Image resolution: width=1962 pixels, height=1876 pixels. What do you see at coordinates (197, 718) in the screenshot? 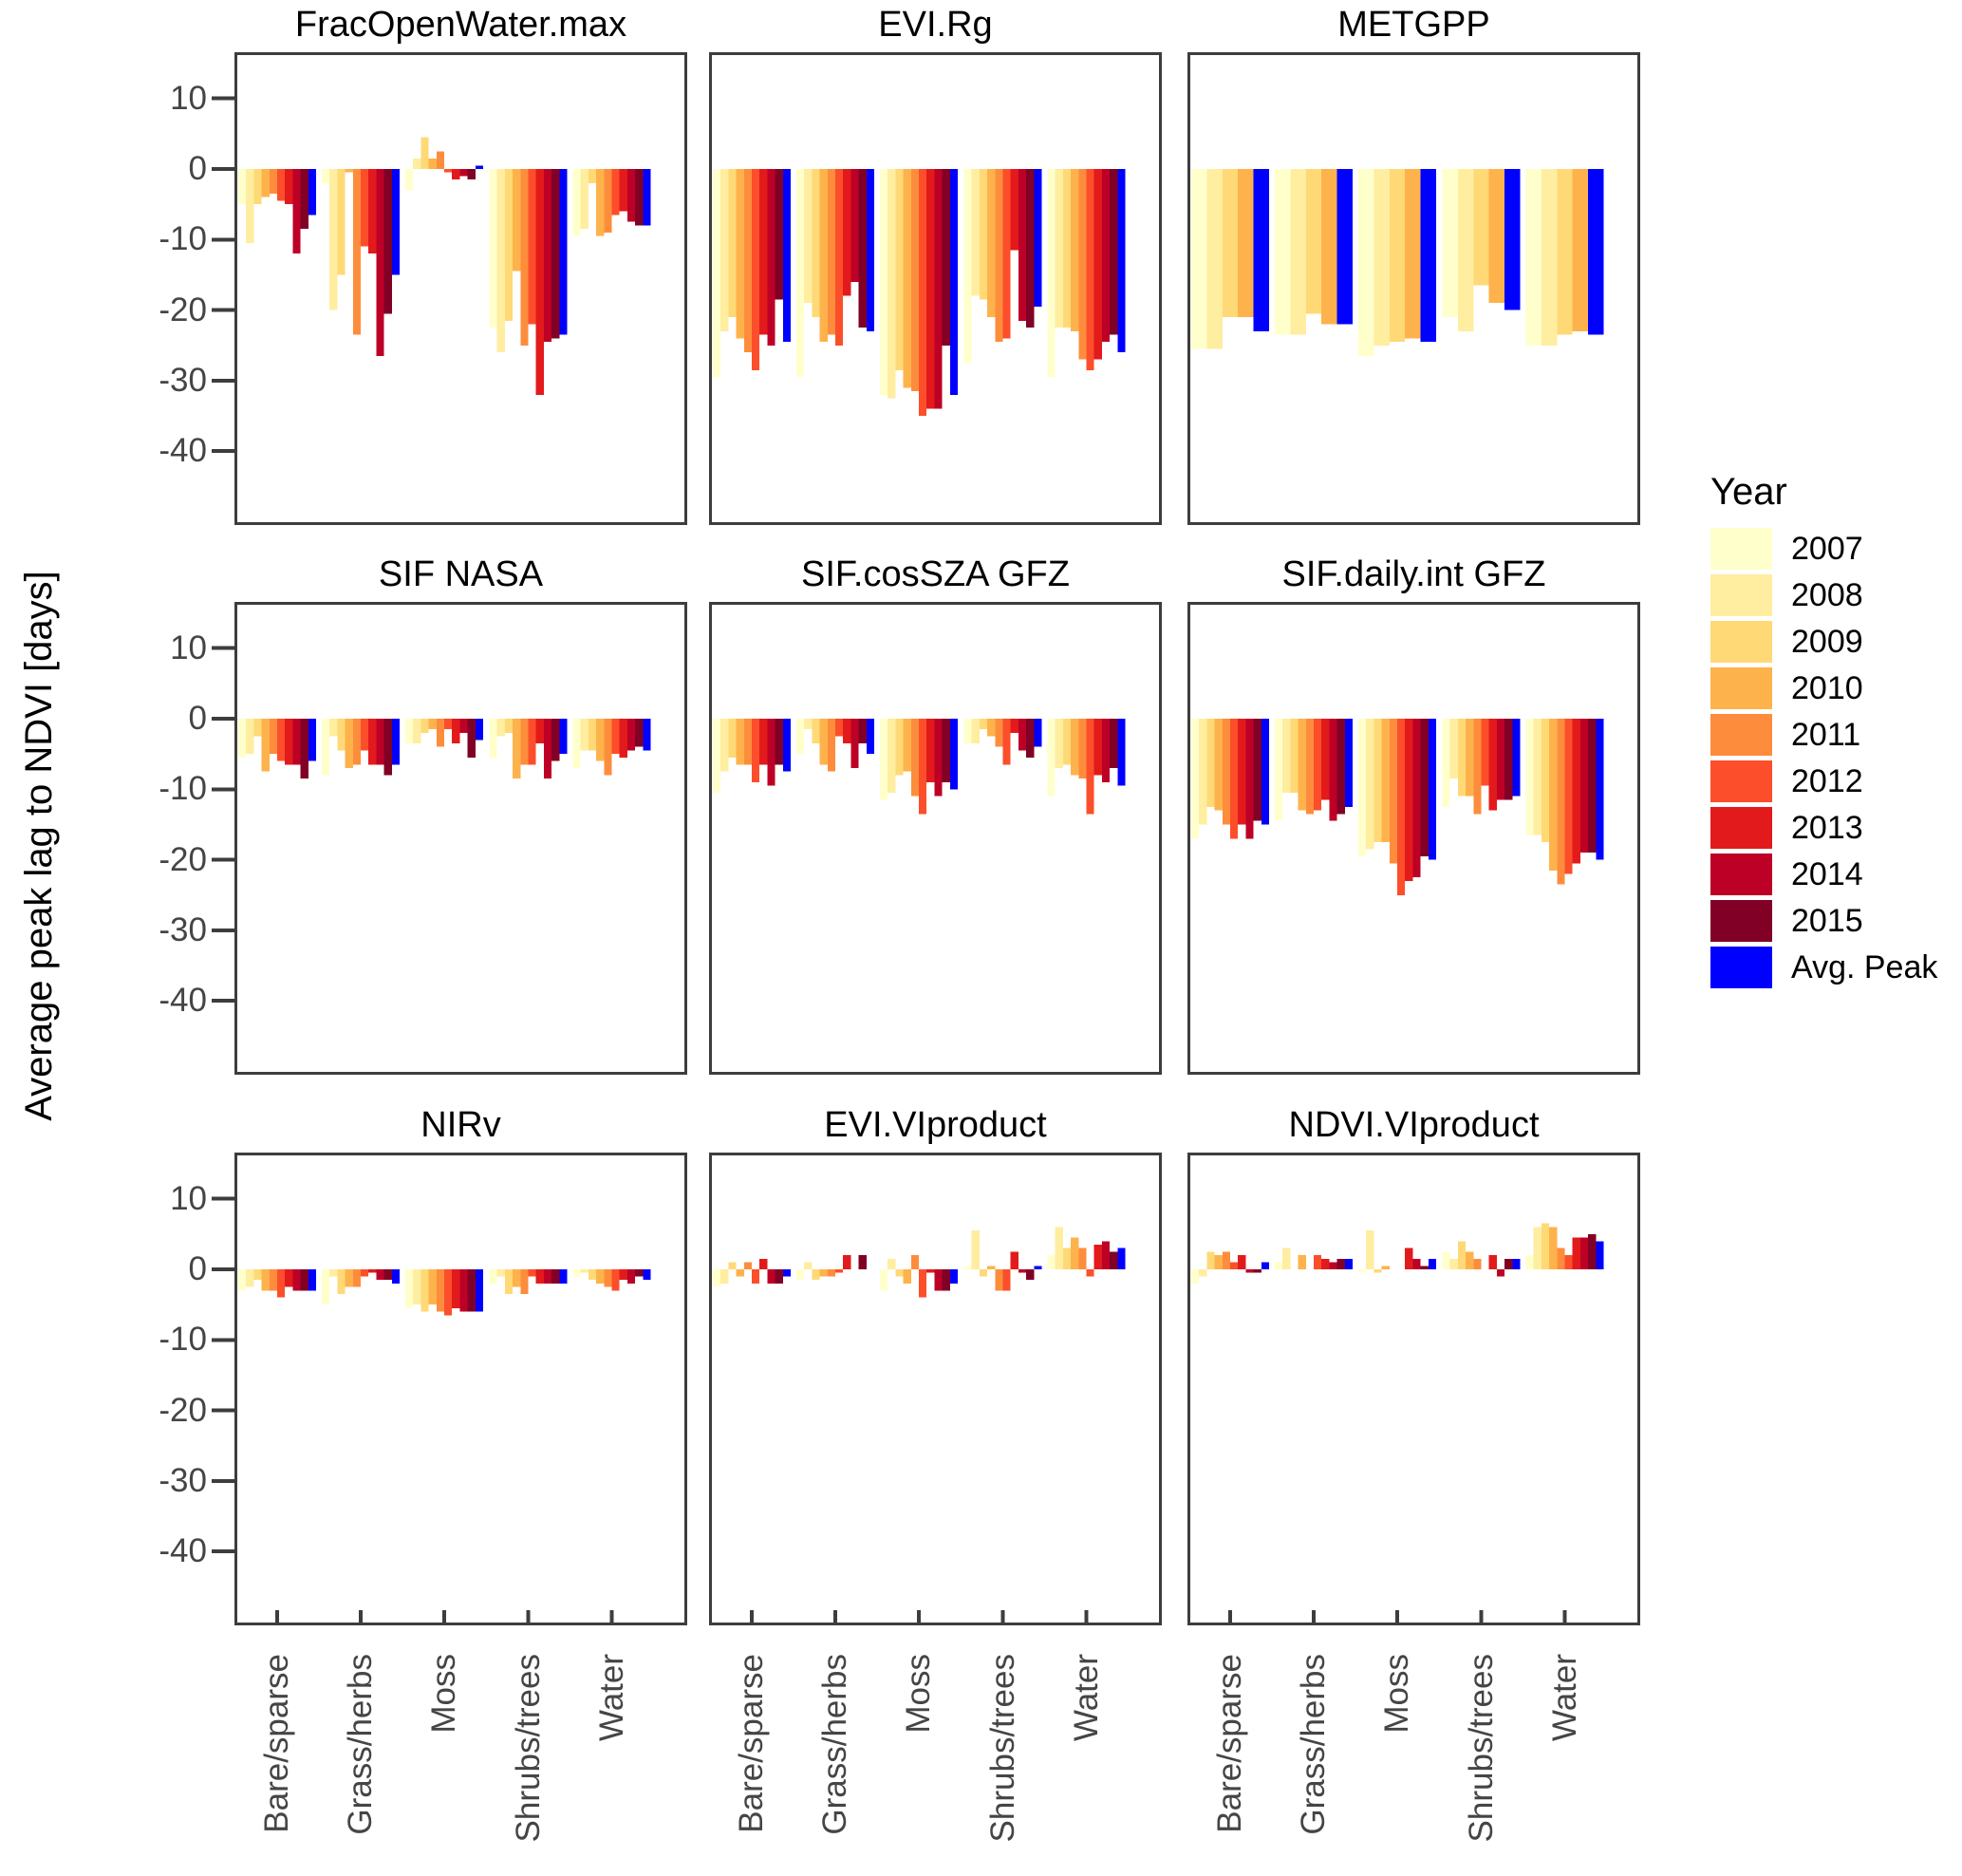
I see `y-tick-label: 0` at bounding box center [197, 718].